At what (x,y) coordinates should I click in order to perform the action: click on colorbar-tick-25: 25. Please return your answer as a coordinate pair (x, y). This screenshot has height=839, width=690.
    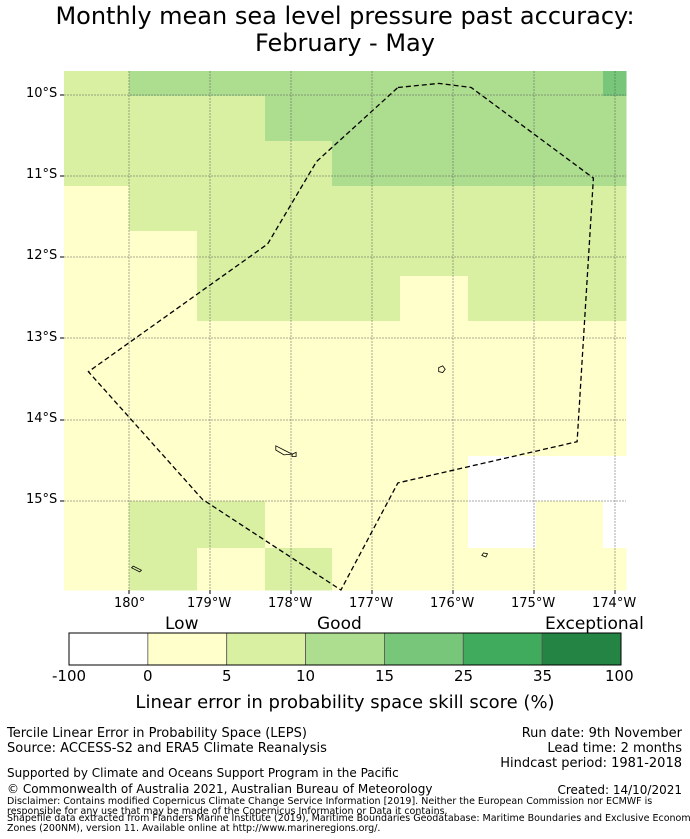
    Looking at the image, I should click on (464, 676).